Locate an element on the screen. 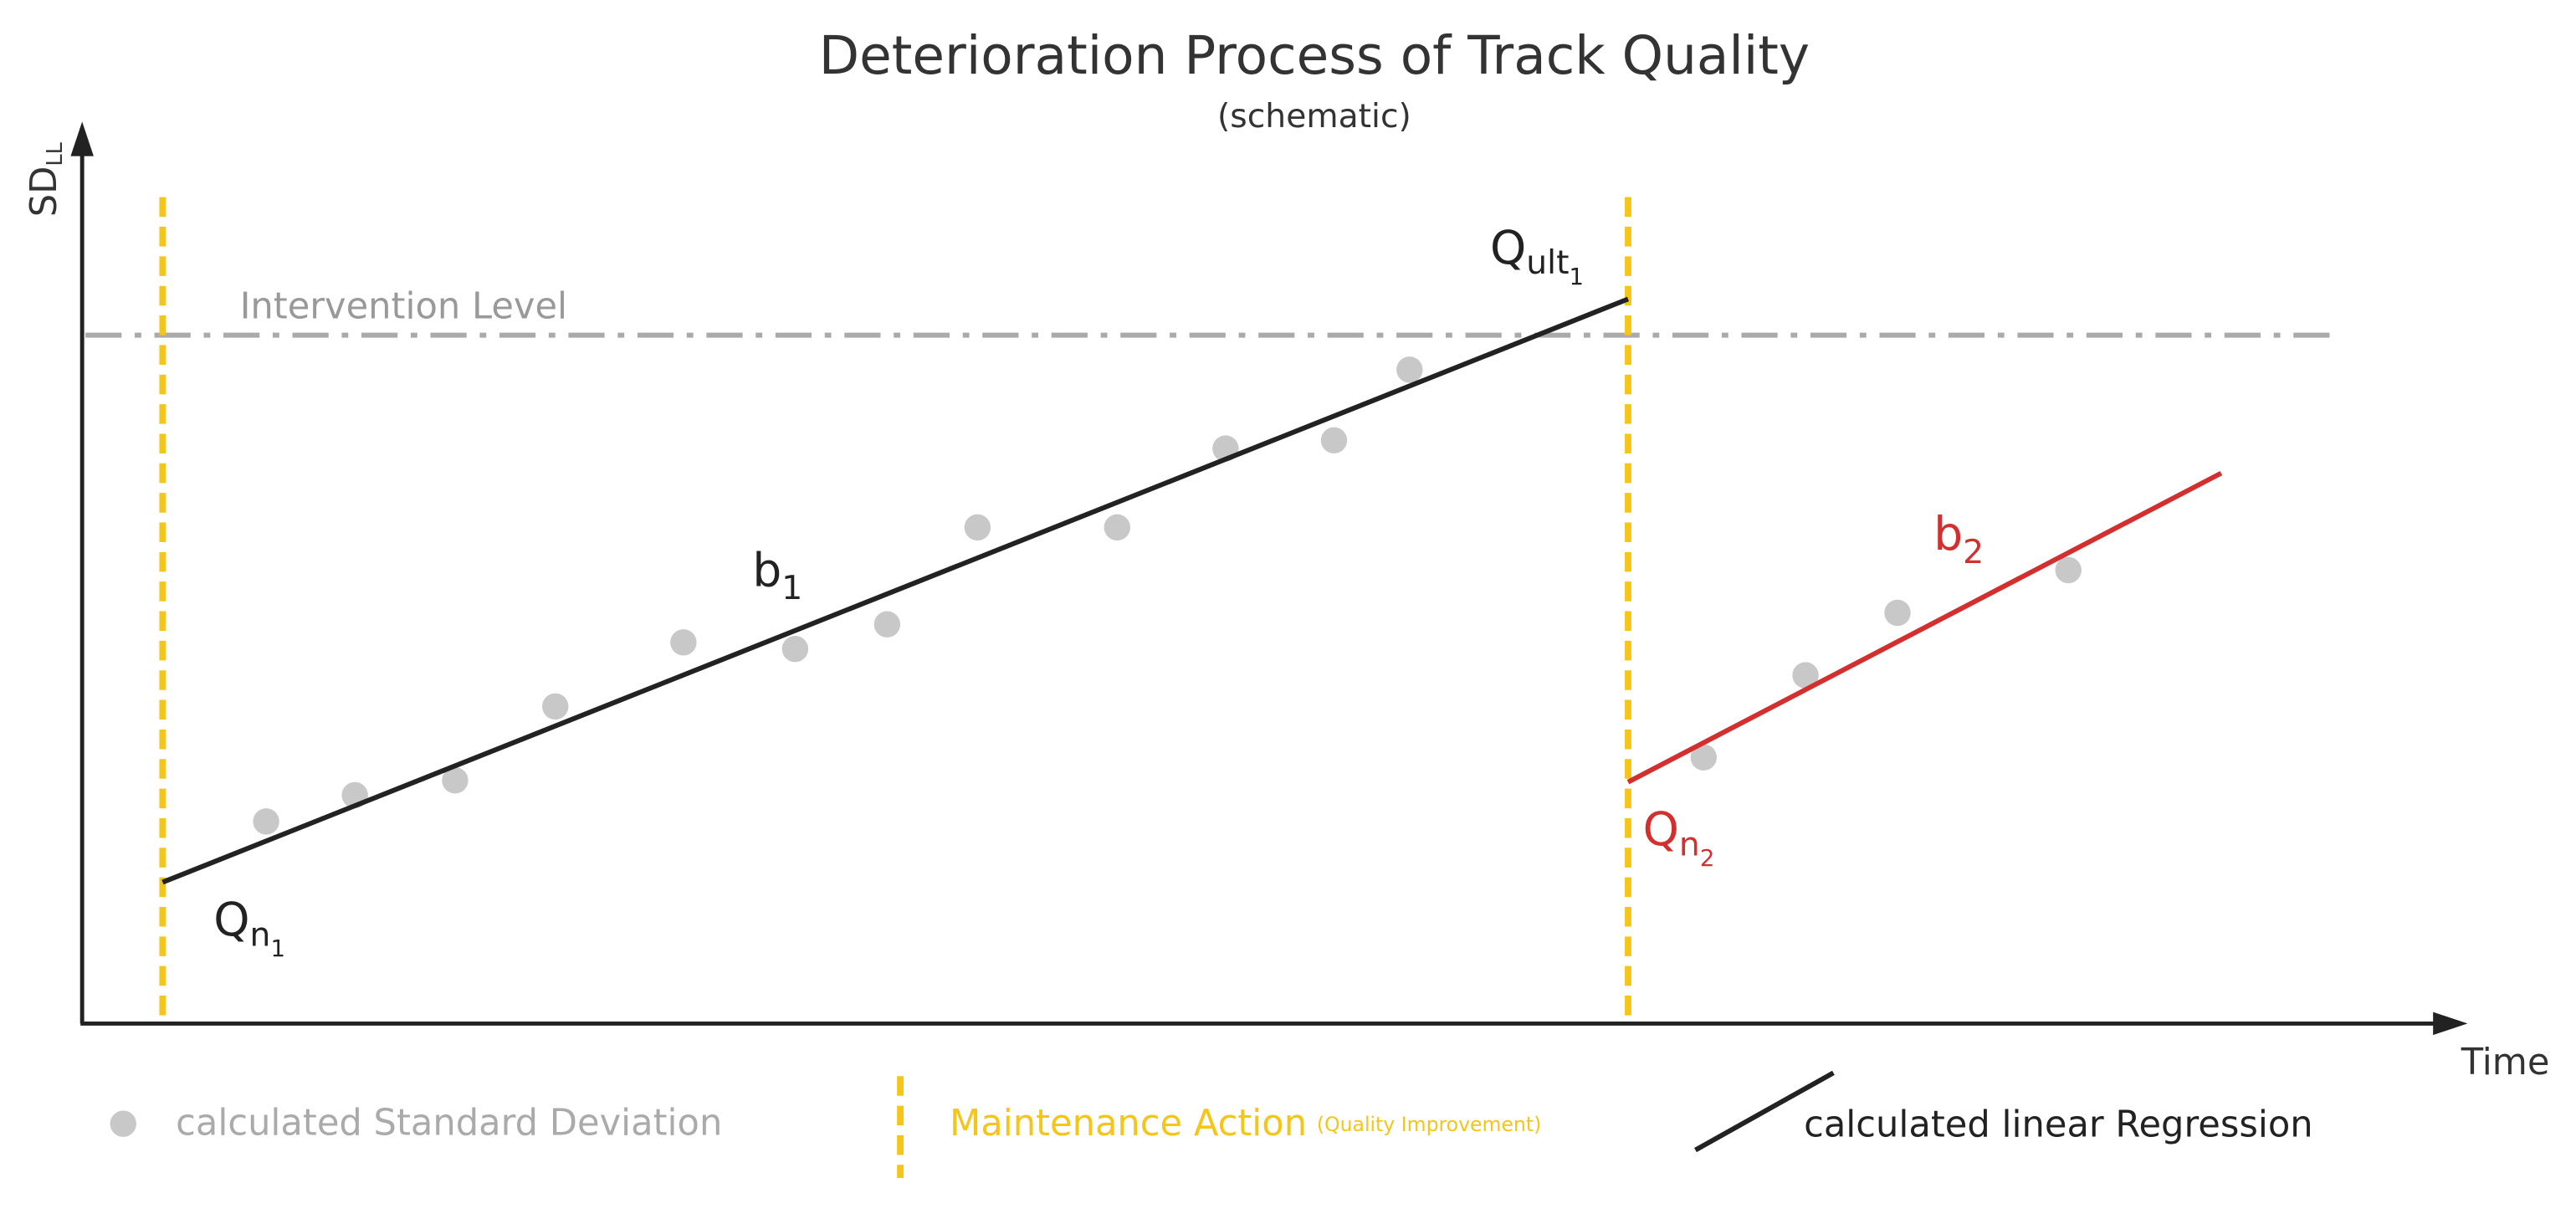  legend-regression-line is located at coordinates (1764, 1111).